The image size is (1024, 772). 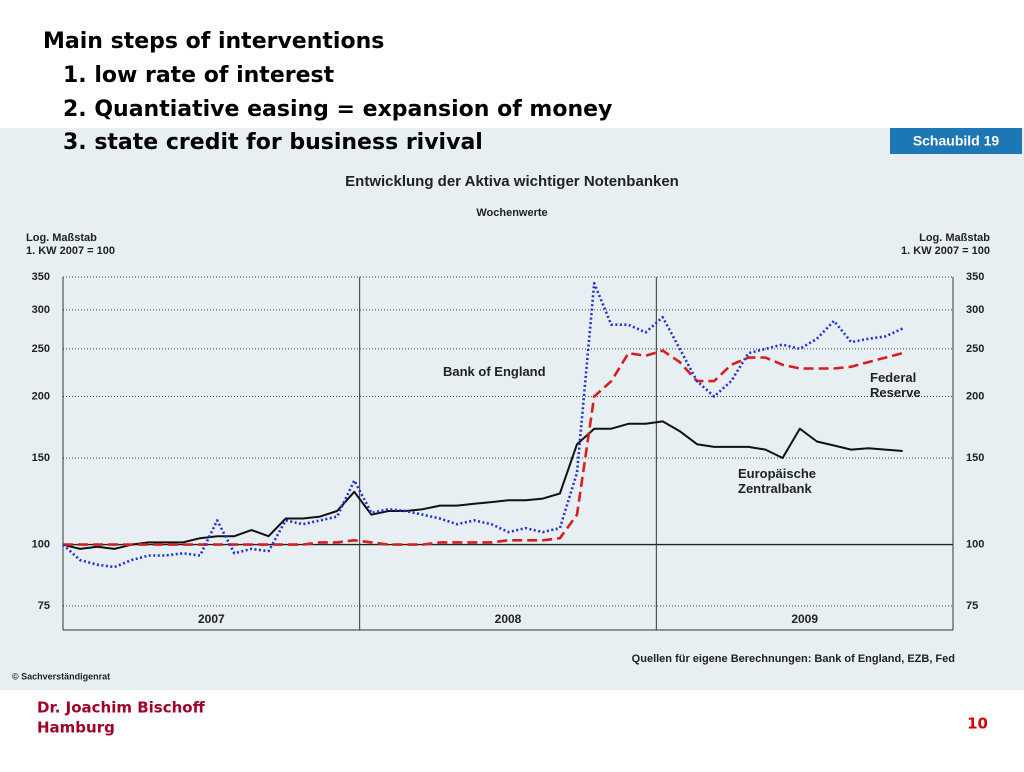 I want to click on item: 3. state credit for business rivival, so click(x=273, y=142).